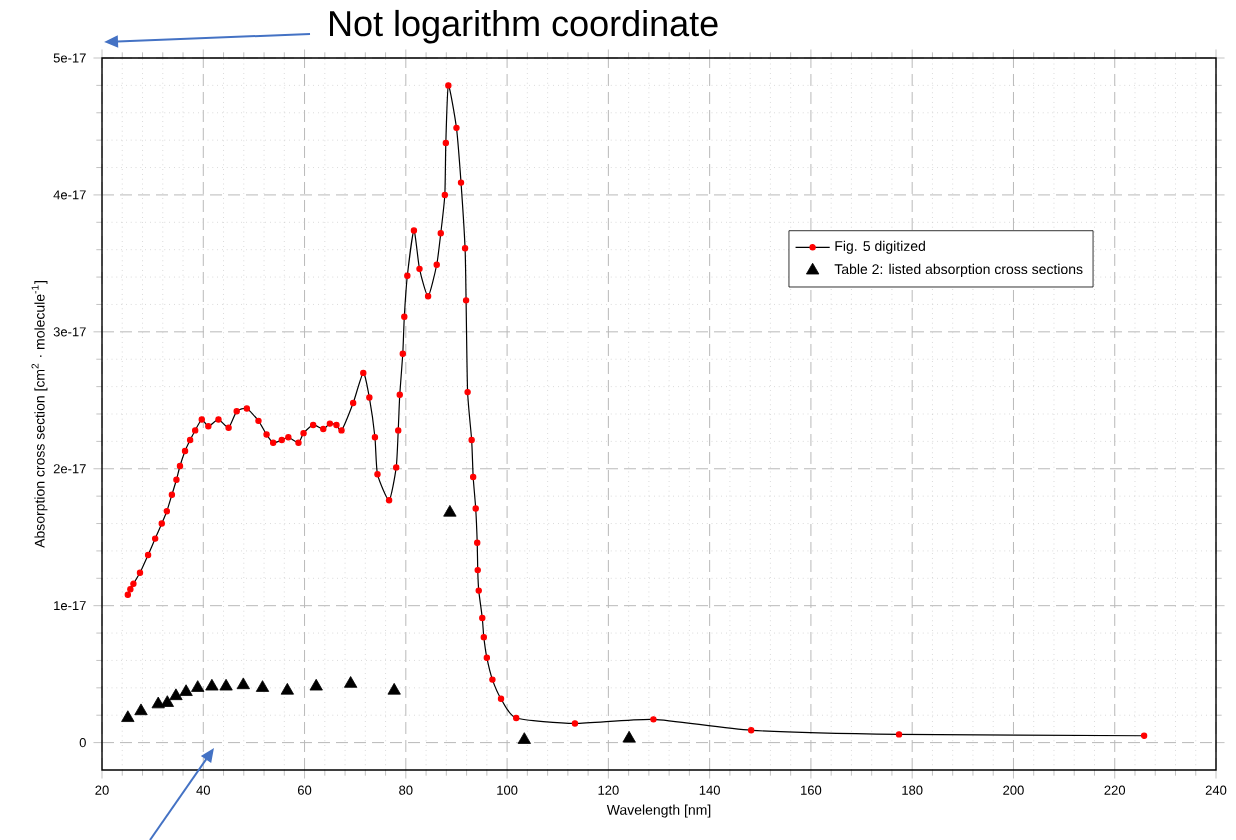  Describe the element at coordinates (1216, 790) in the screenshot. I see `x-tick-label: 240` at that location.